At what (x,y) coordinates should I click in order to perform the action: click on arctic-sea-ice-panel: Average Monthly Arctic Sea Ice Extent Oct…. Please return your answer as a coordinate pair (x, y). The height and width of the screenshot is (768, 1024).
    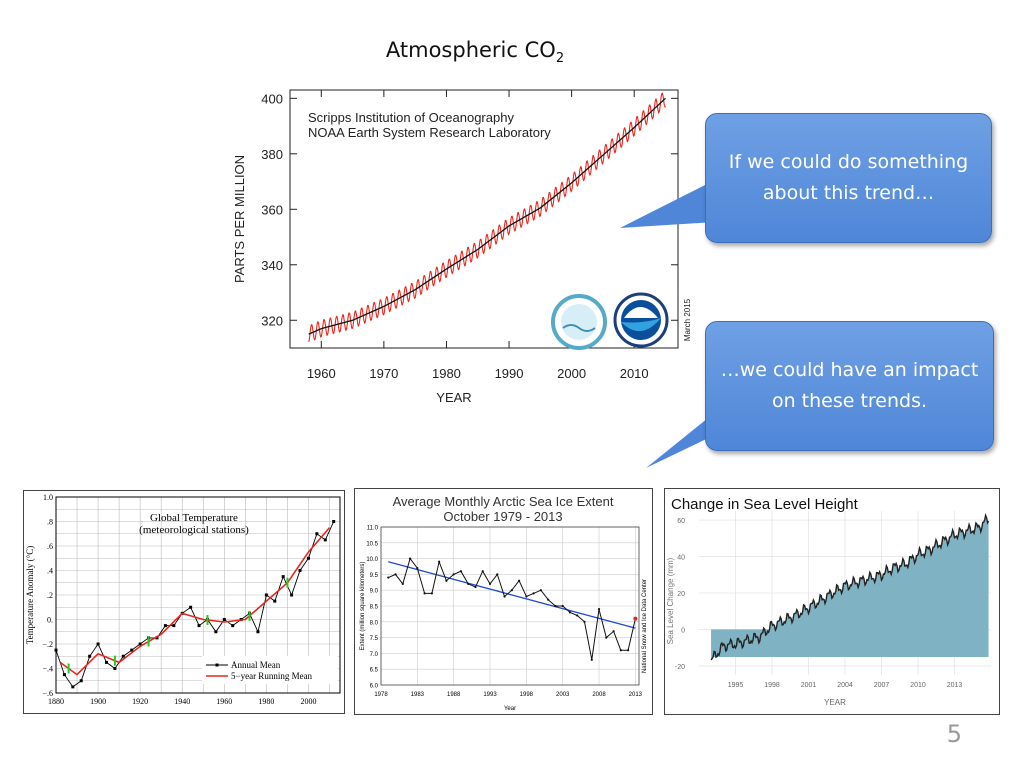
    Looking at the image, I should click on (503, 601).